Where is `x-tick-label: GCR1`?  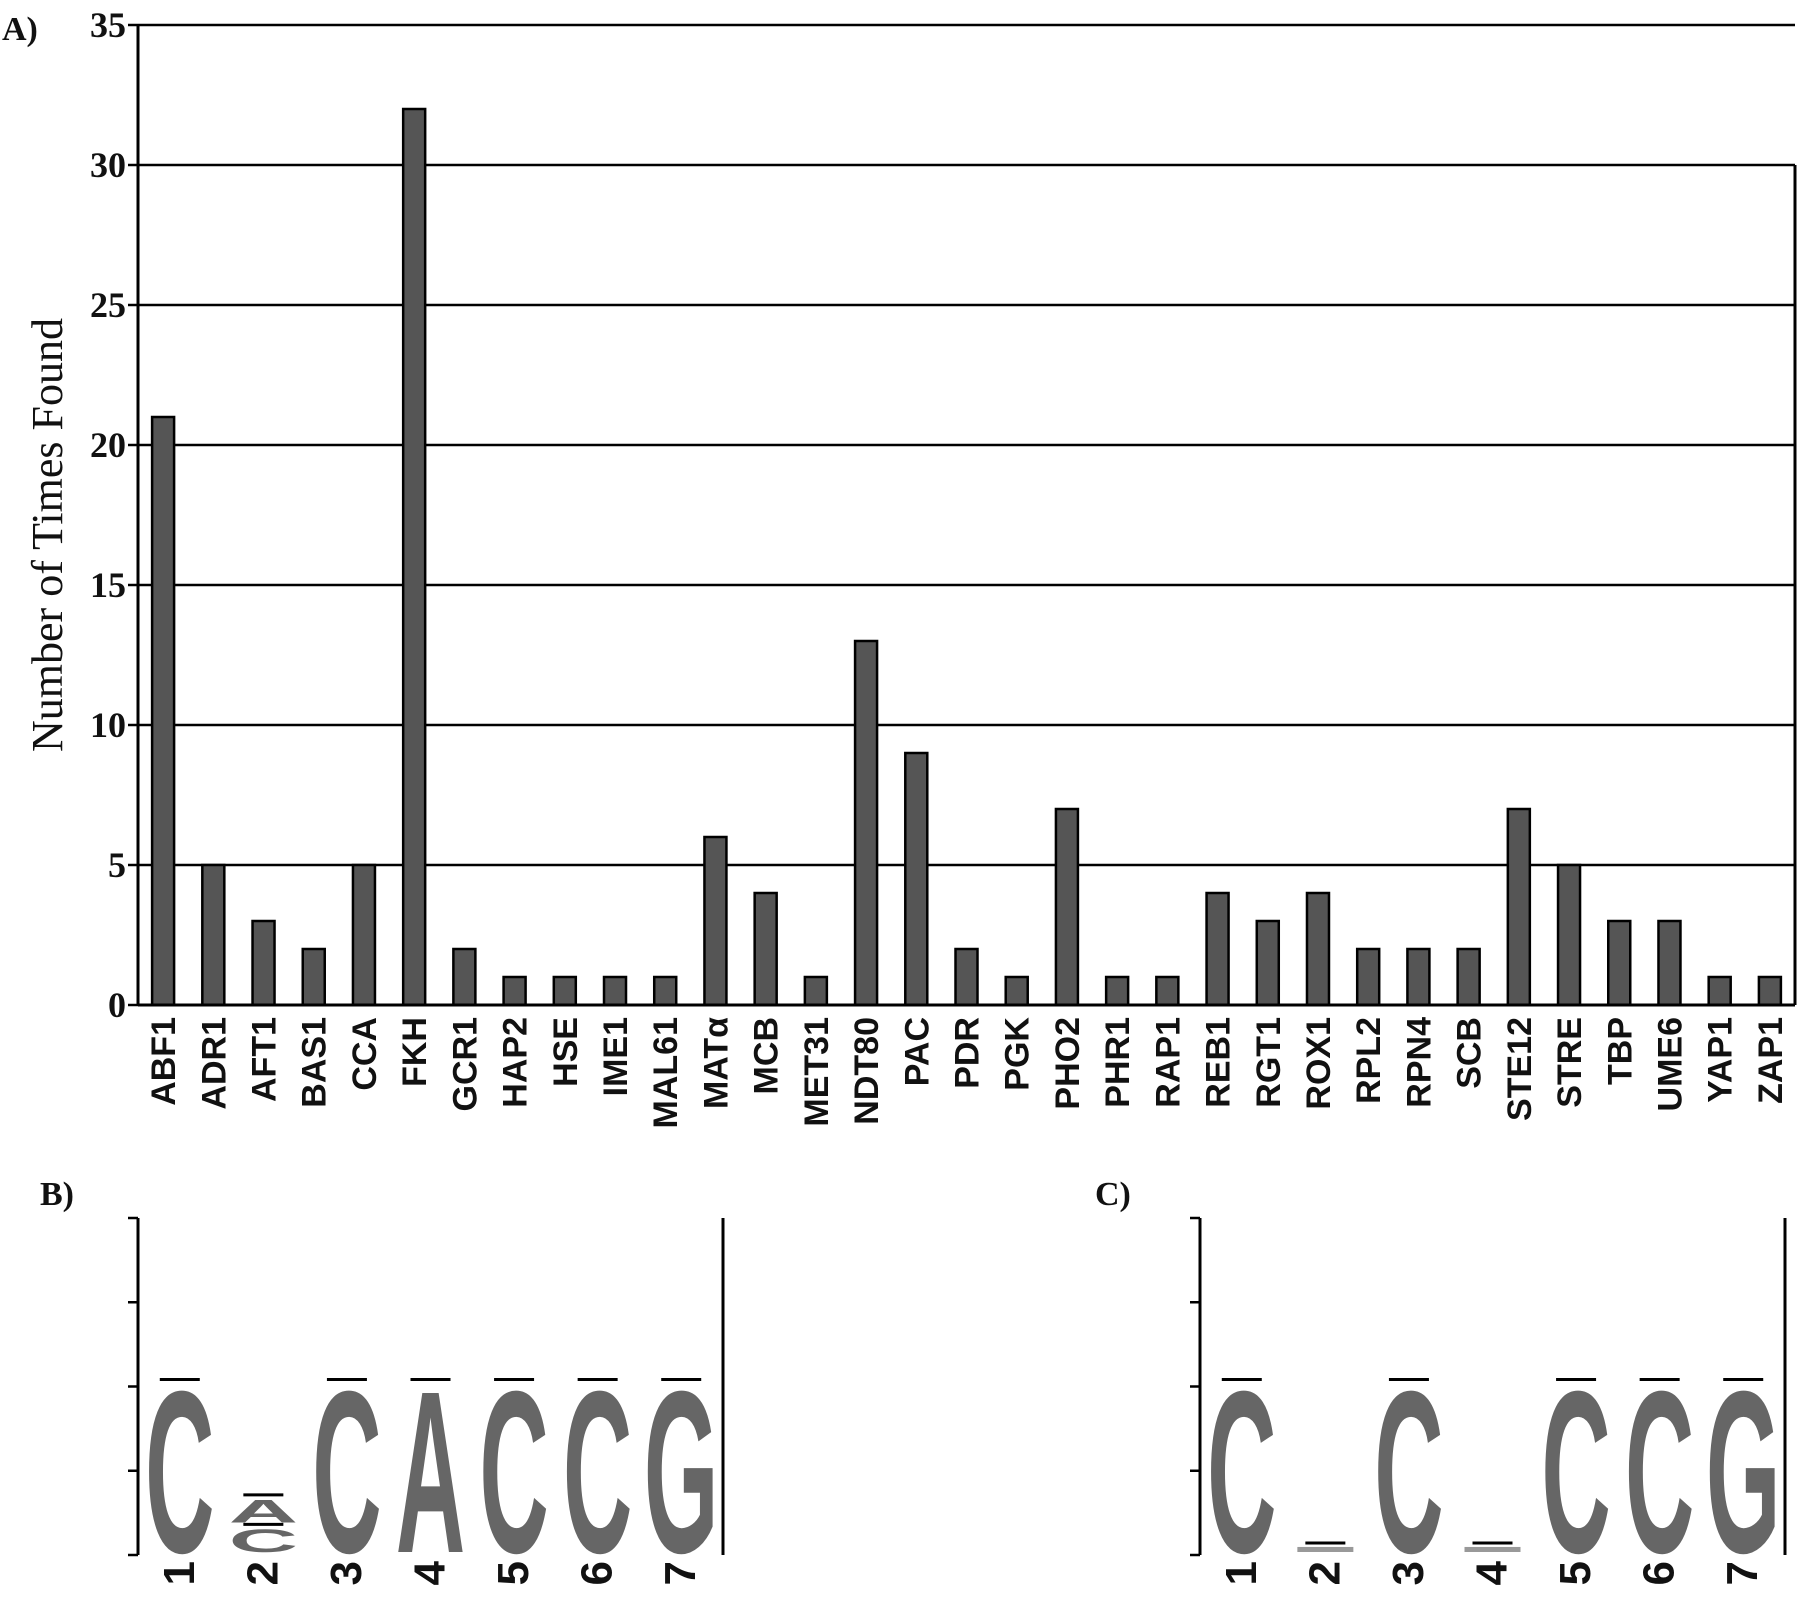
x-tick-label: GCR1 is located at coordinates (465, 1064).